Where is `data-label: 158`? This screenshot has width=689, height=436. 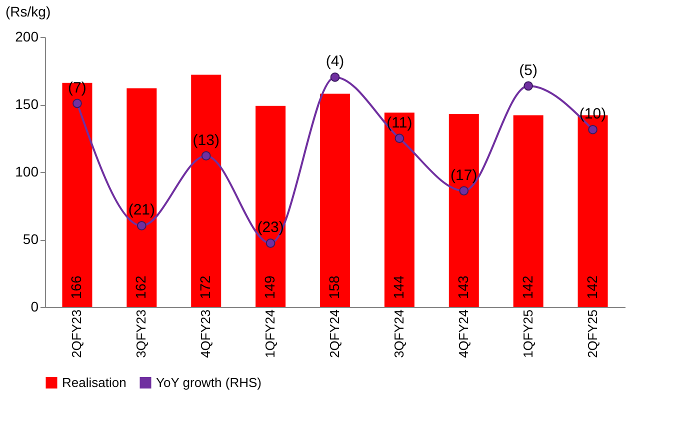 data-label: 158 is located at coordinates (334, 287).